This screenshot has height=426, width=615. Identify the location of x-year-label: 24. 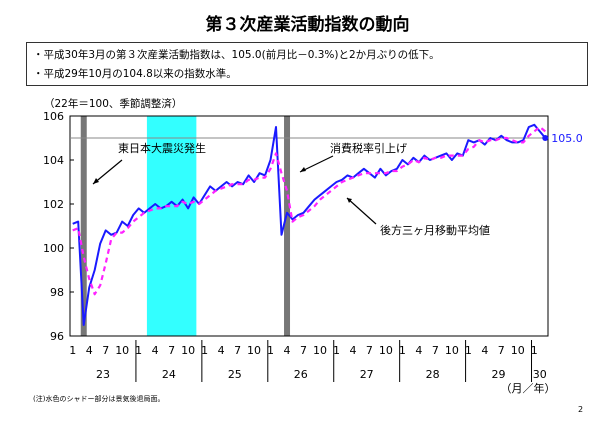
(169, 374).